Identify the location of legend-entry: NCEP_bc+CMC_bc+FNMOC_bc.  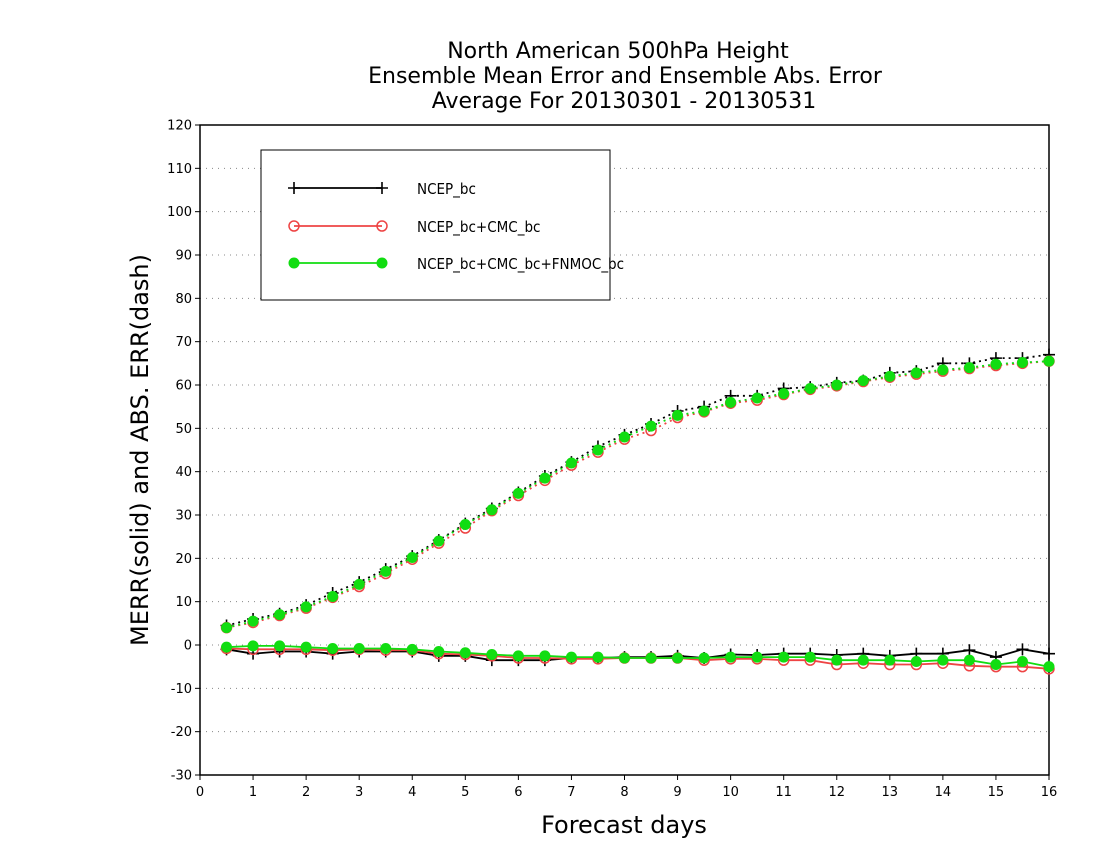
(456, 264).